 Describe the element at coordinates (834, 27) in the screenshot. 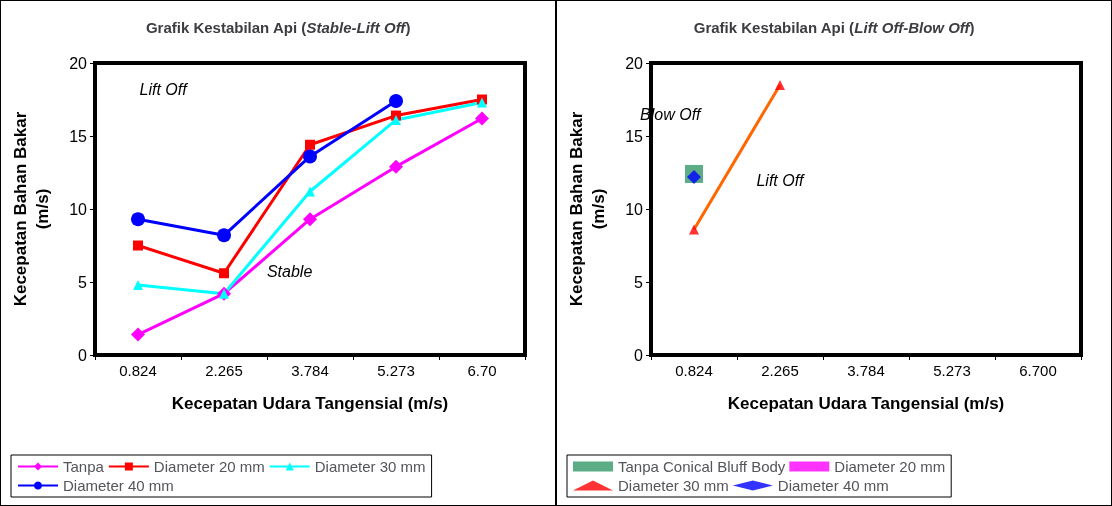

I see `chart-title: Grafik Kestabilan Api (Lift Off-Blow Off)` at that location.